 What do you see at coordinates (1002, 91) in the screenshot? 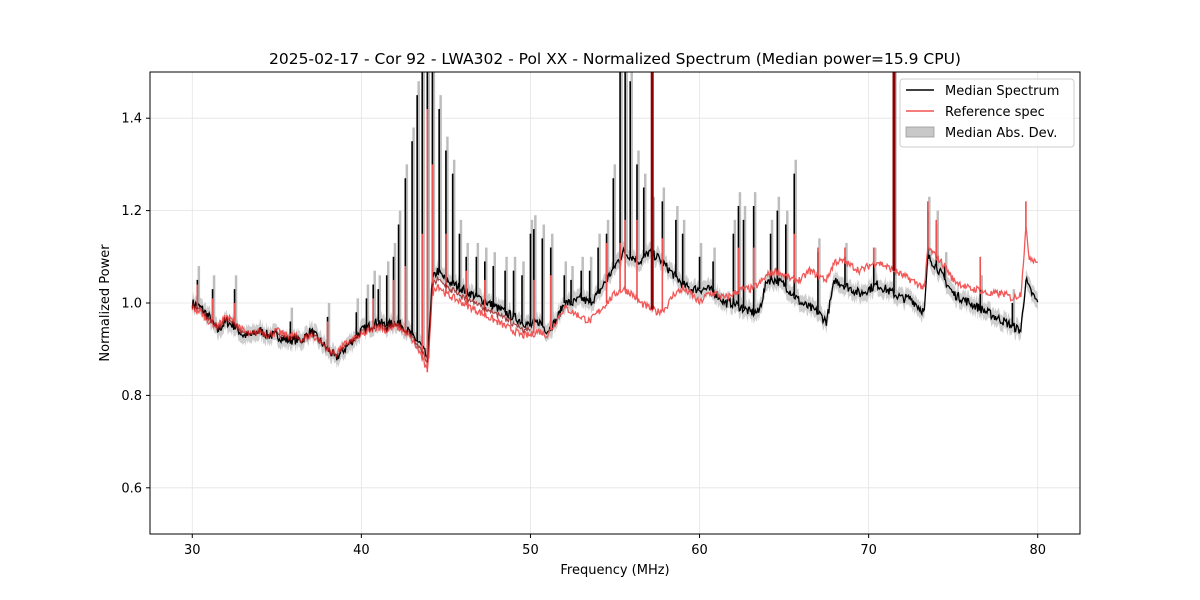
I see `legend-label-median: Median Spectrum` at bounding box center [1002, 91].